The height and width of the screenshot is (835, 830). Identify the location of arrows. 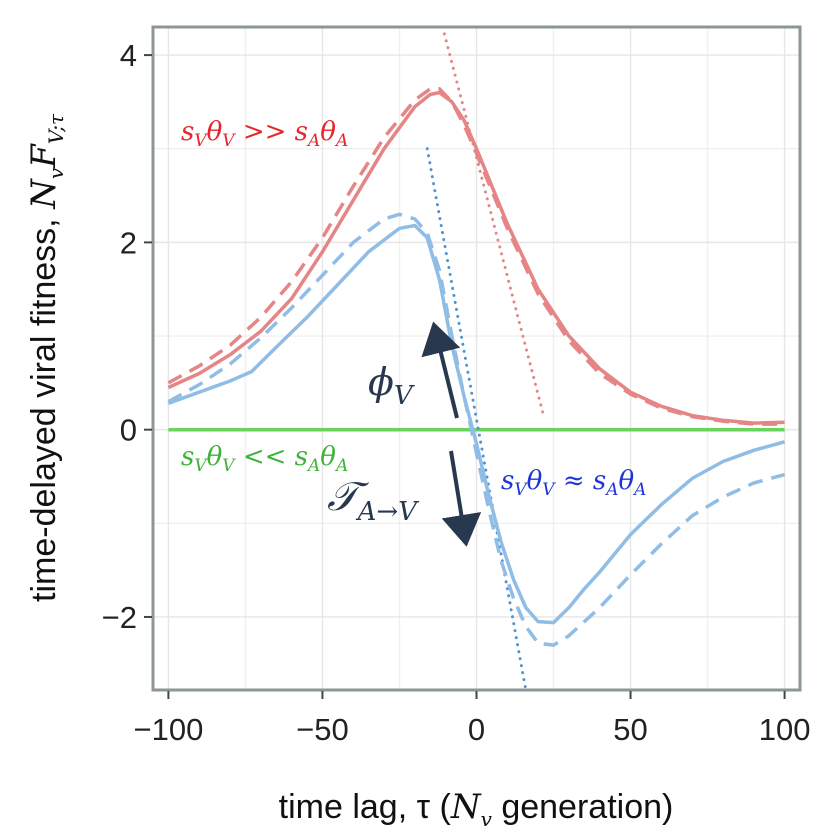
(451, 434).